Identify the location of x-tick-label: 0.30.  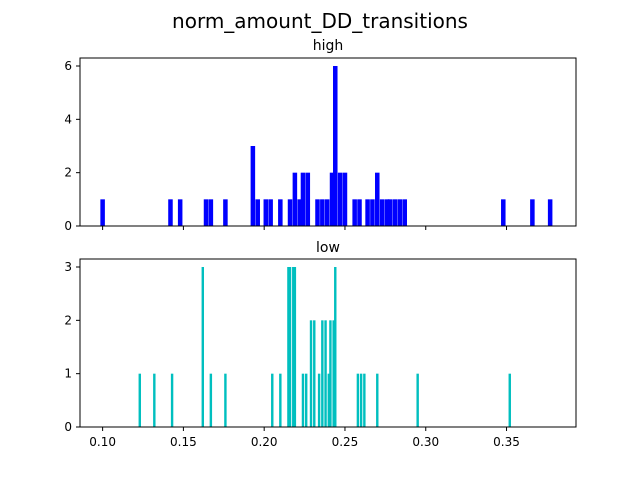
(425, 442).